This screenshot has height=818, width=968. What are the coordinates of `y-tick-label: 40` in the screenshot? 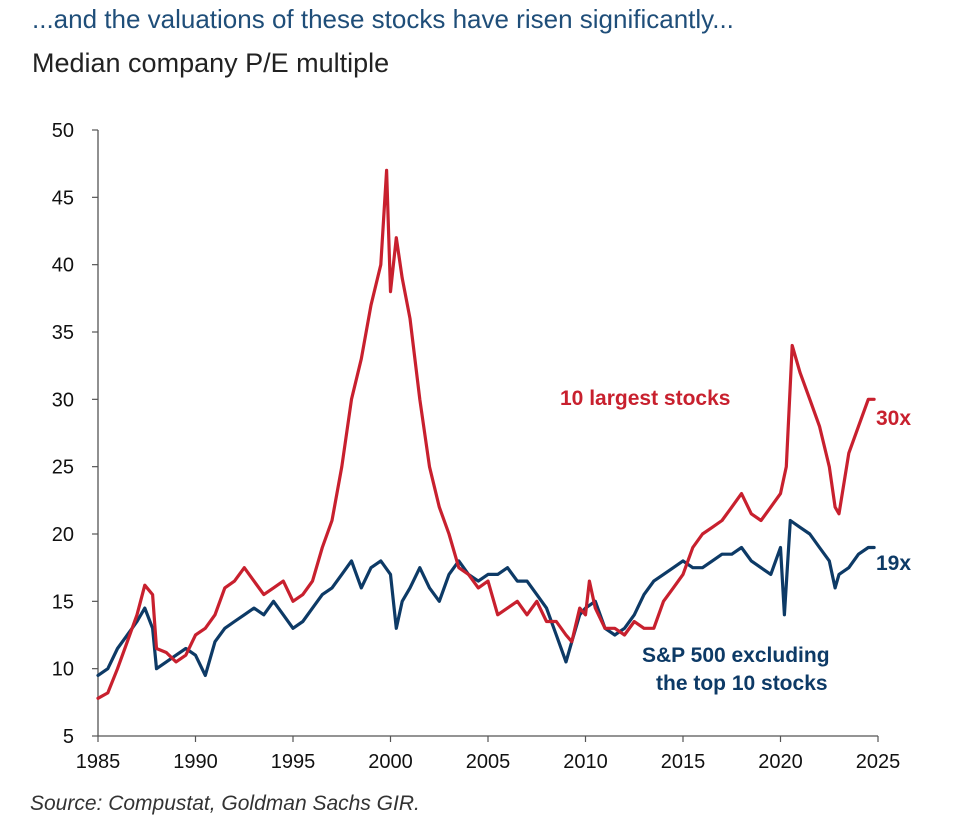 It's located at (63, 266).